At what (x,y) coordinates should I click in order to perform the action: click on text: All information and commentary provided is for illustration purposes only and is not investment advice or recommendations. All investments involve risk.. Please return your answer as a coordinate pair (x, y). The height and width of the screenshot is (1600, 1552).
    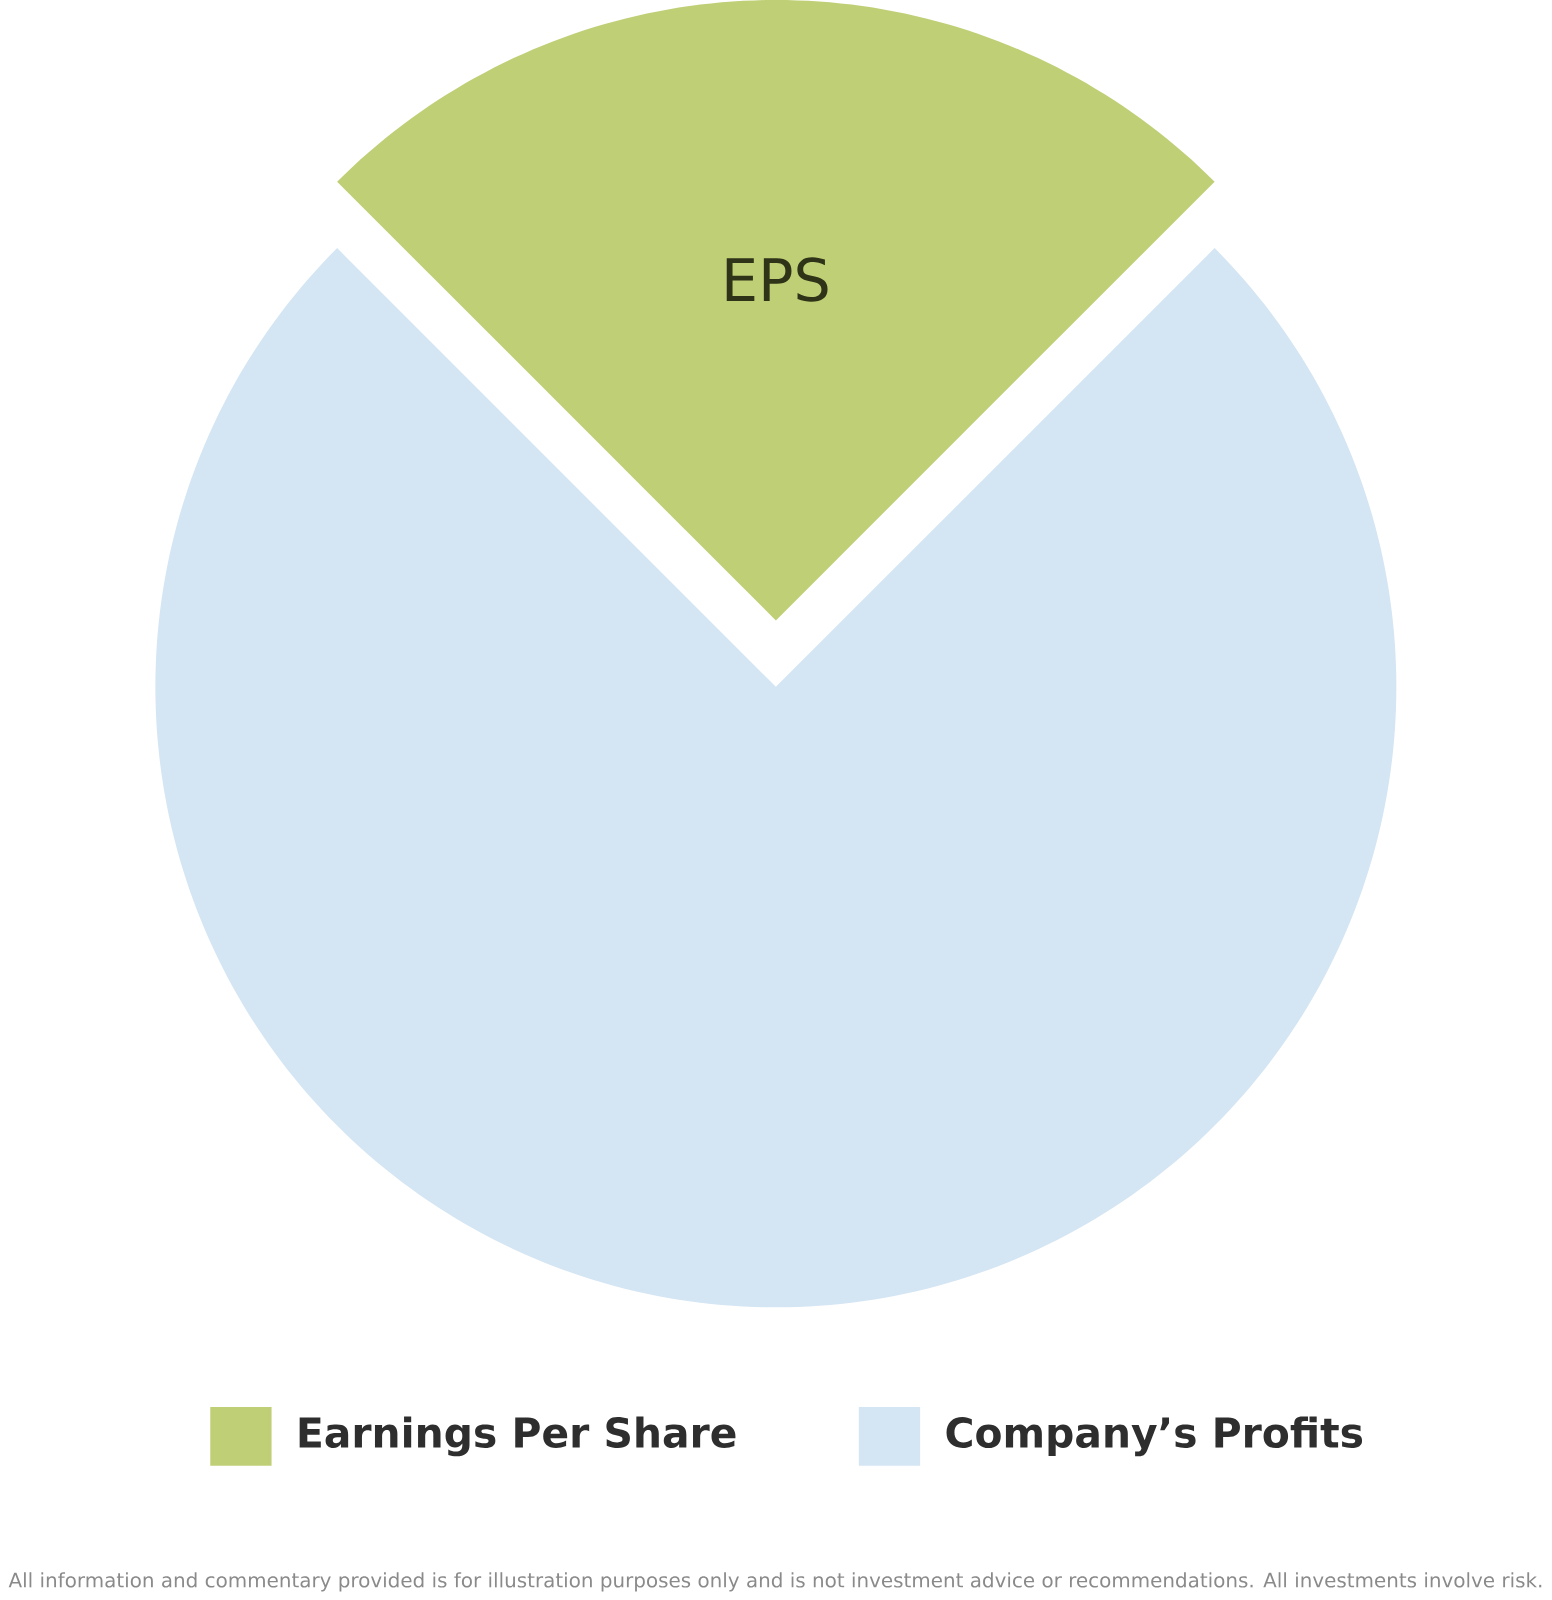
    Looking at the image, I should click on (775, 1582).